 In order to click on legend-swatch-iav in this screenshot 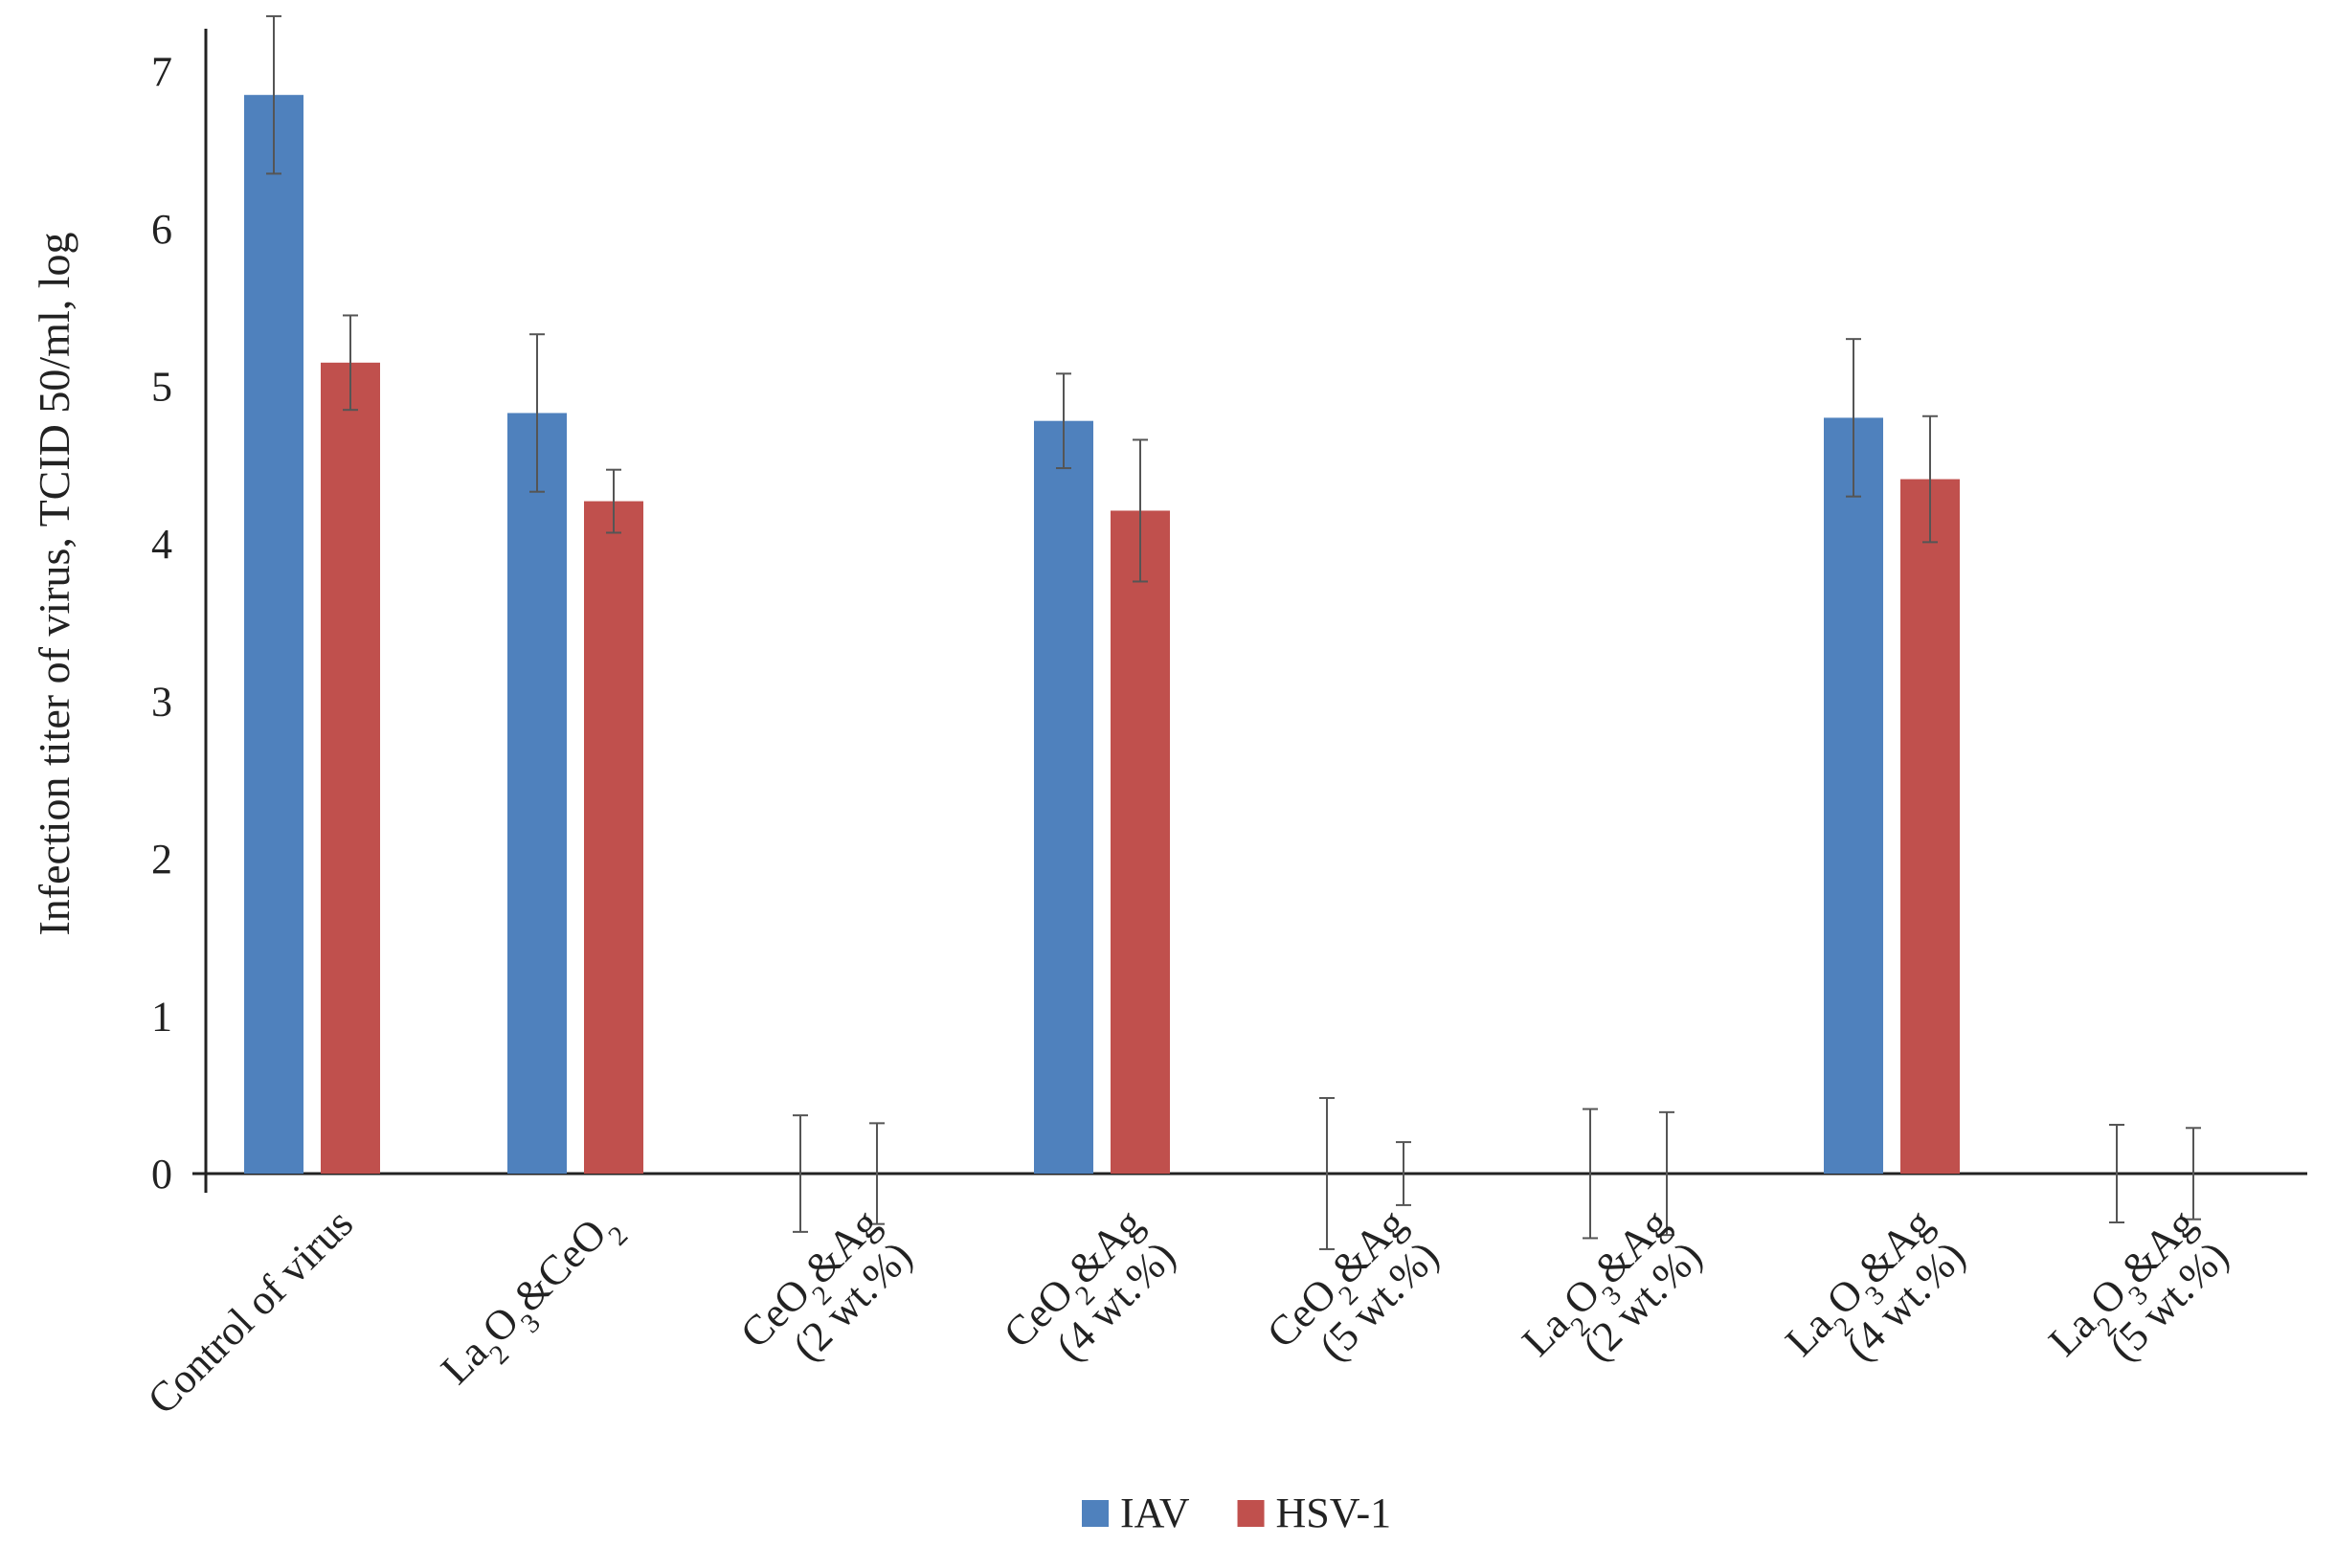, I will do `click(1095, 1514)`.